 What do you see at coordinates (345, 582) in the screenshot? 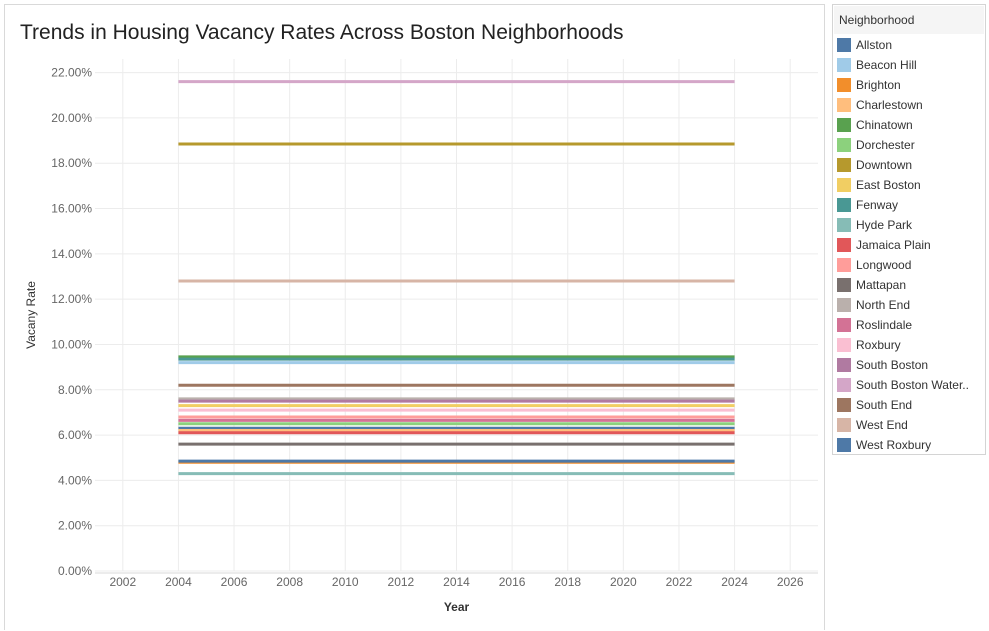
I see `x-tick-label: 2010` at bounding box center [345, 582].